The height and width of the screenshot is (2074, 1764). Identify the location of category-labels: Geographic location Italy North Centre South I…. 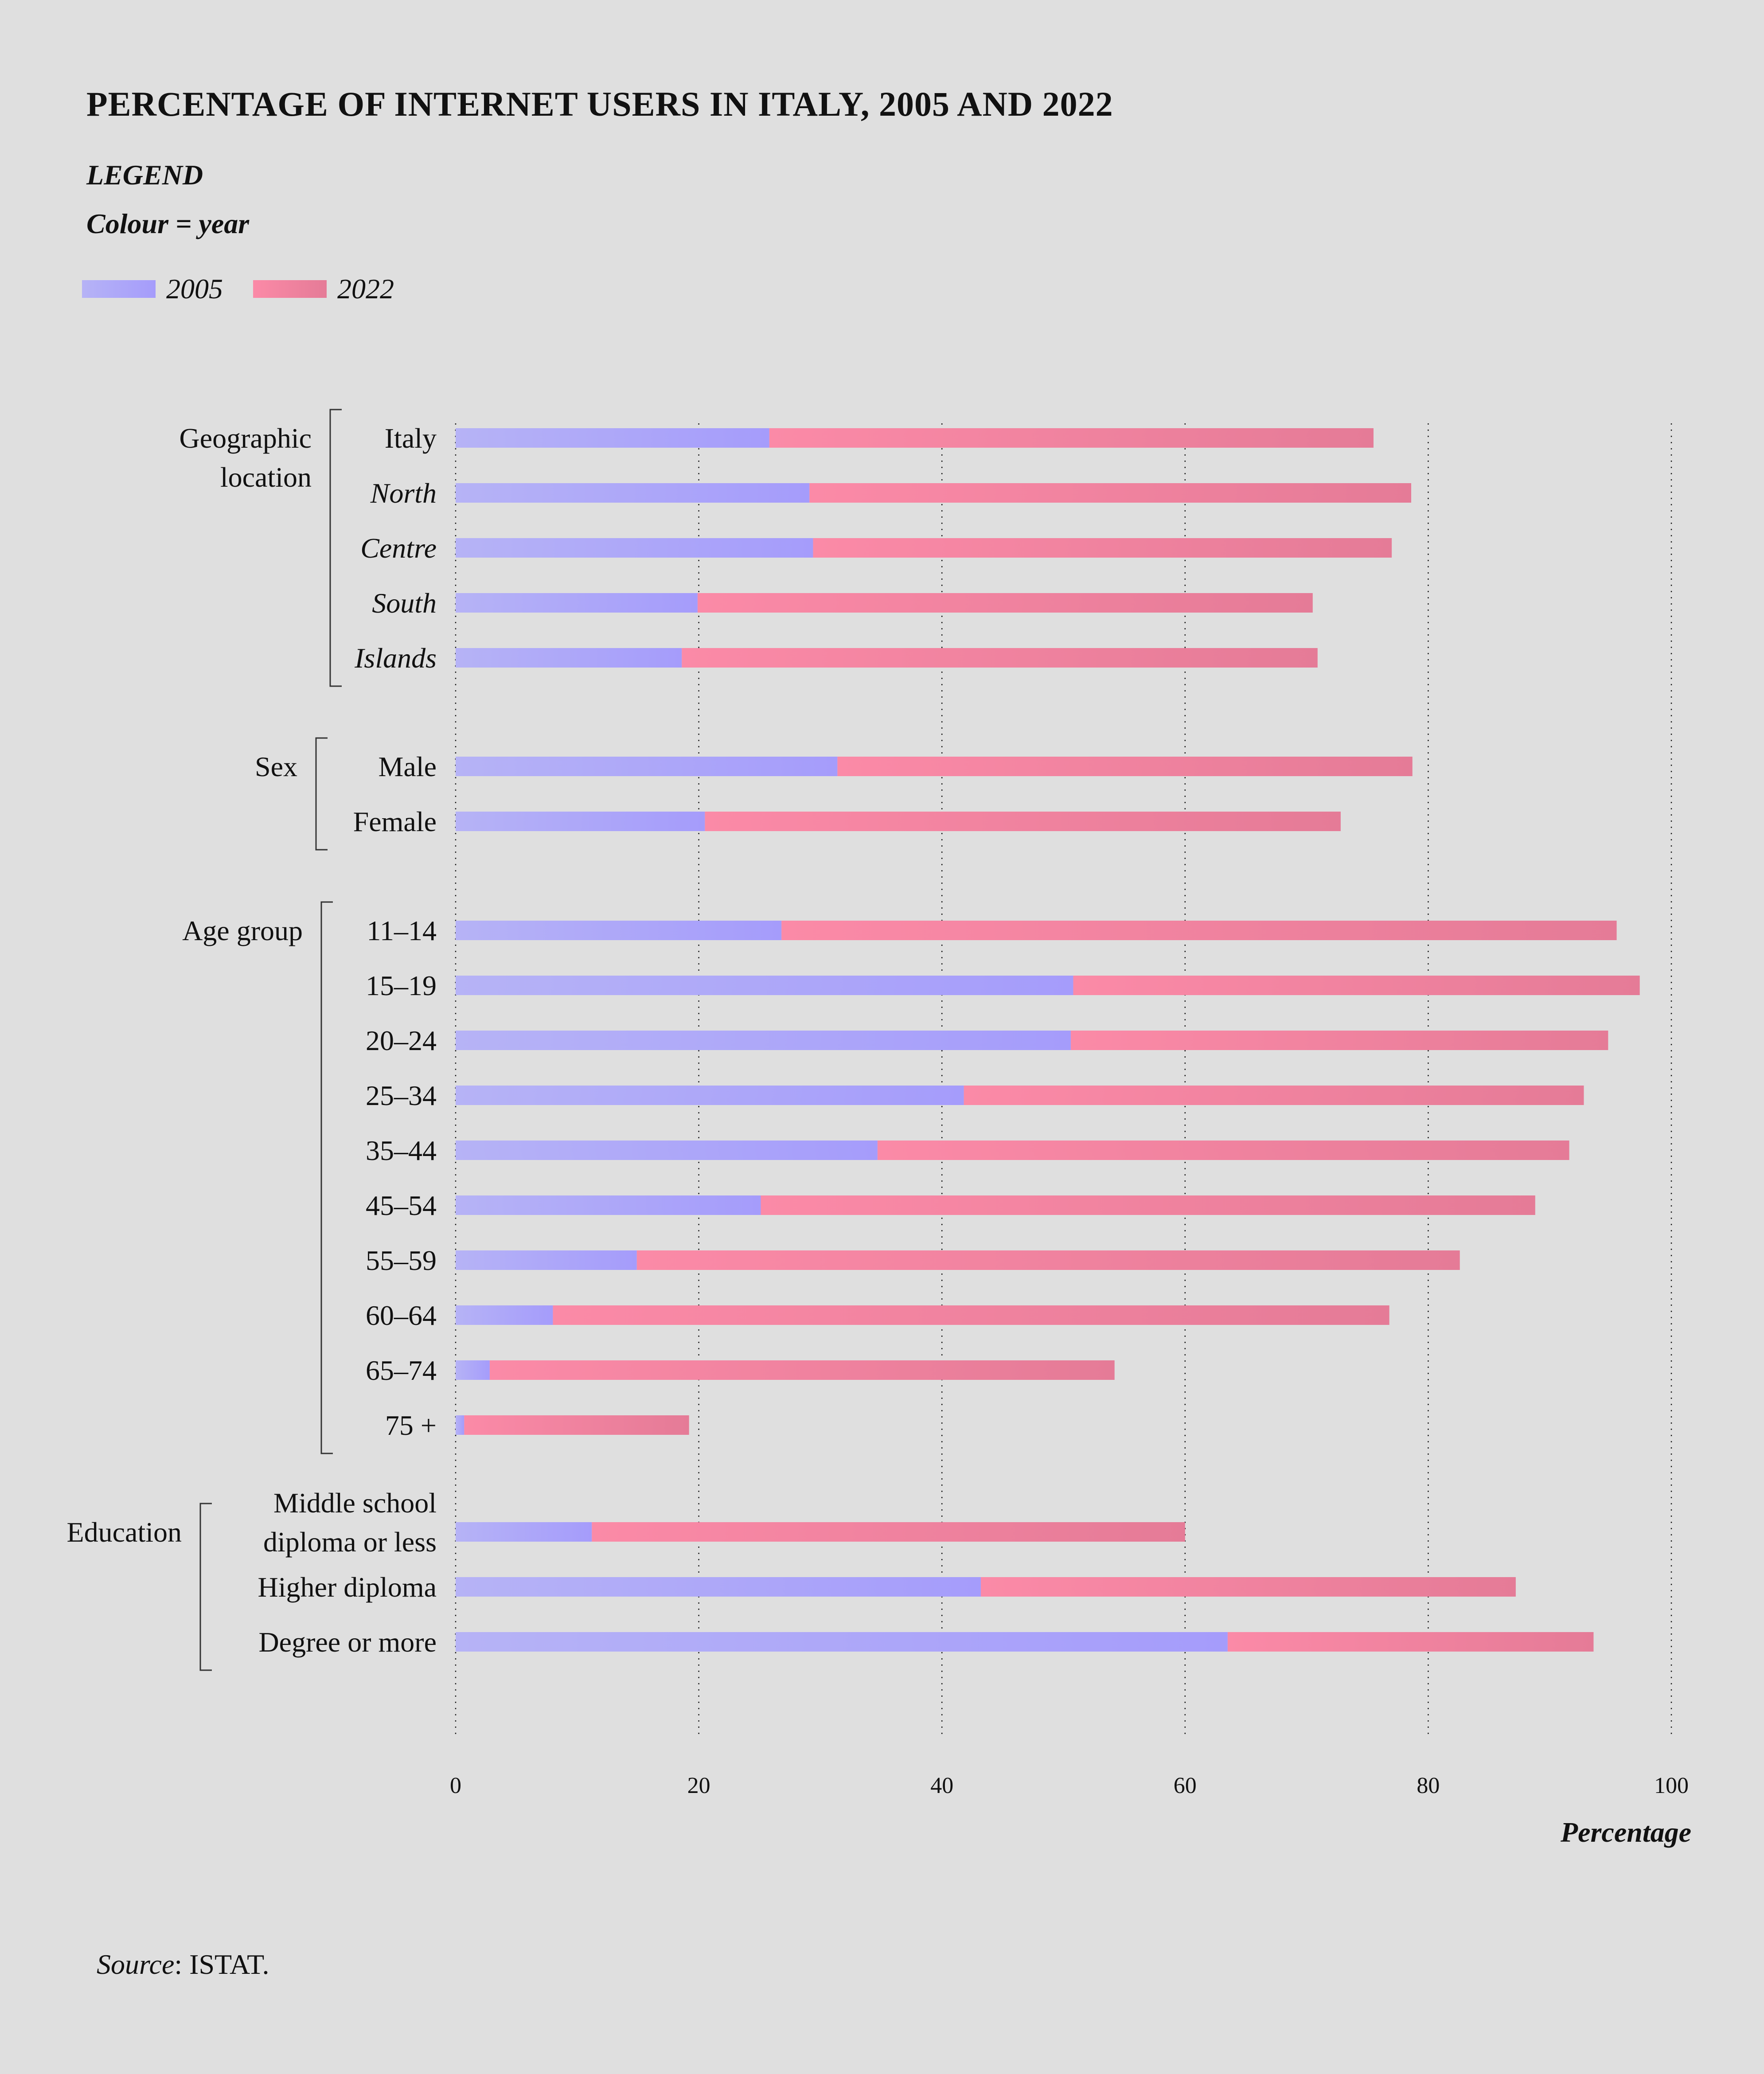
(252, 1040).